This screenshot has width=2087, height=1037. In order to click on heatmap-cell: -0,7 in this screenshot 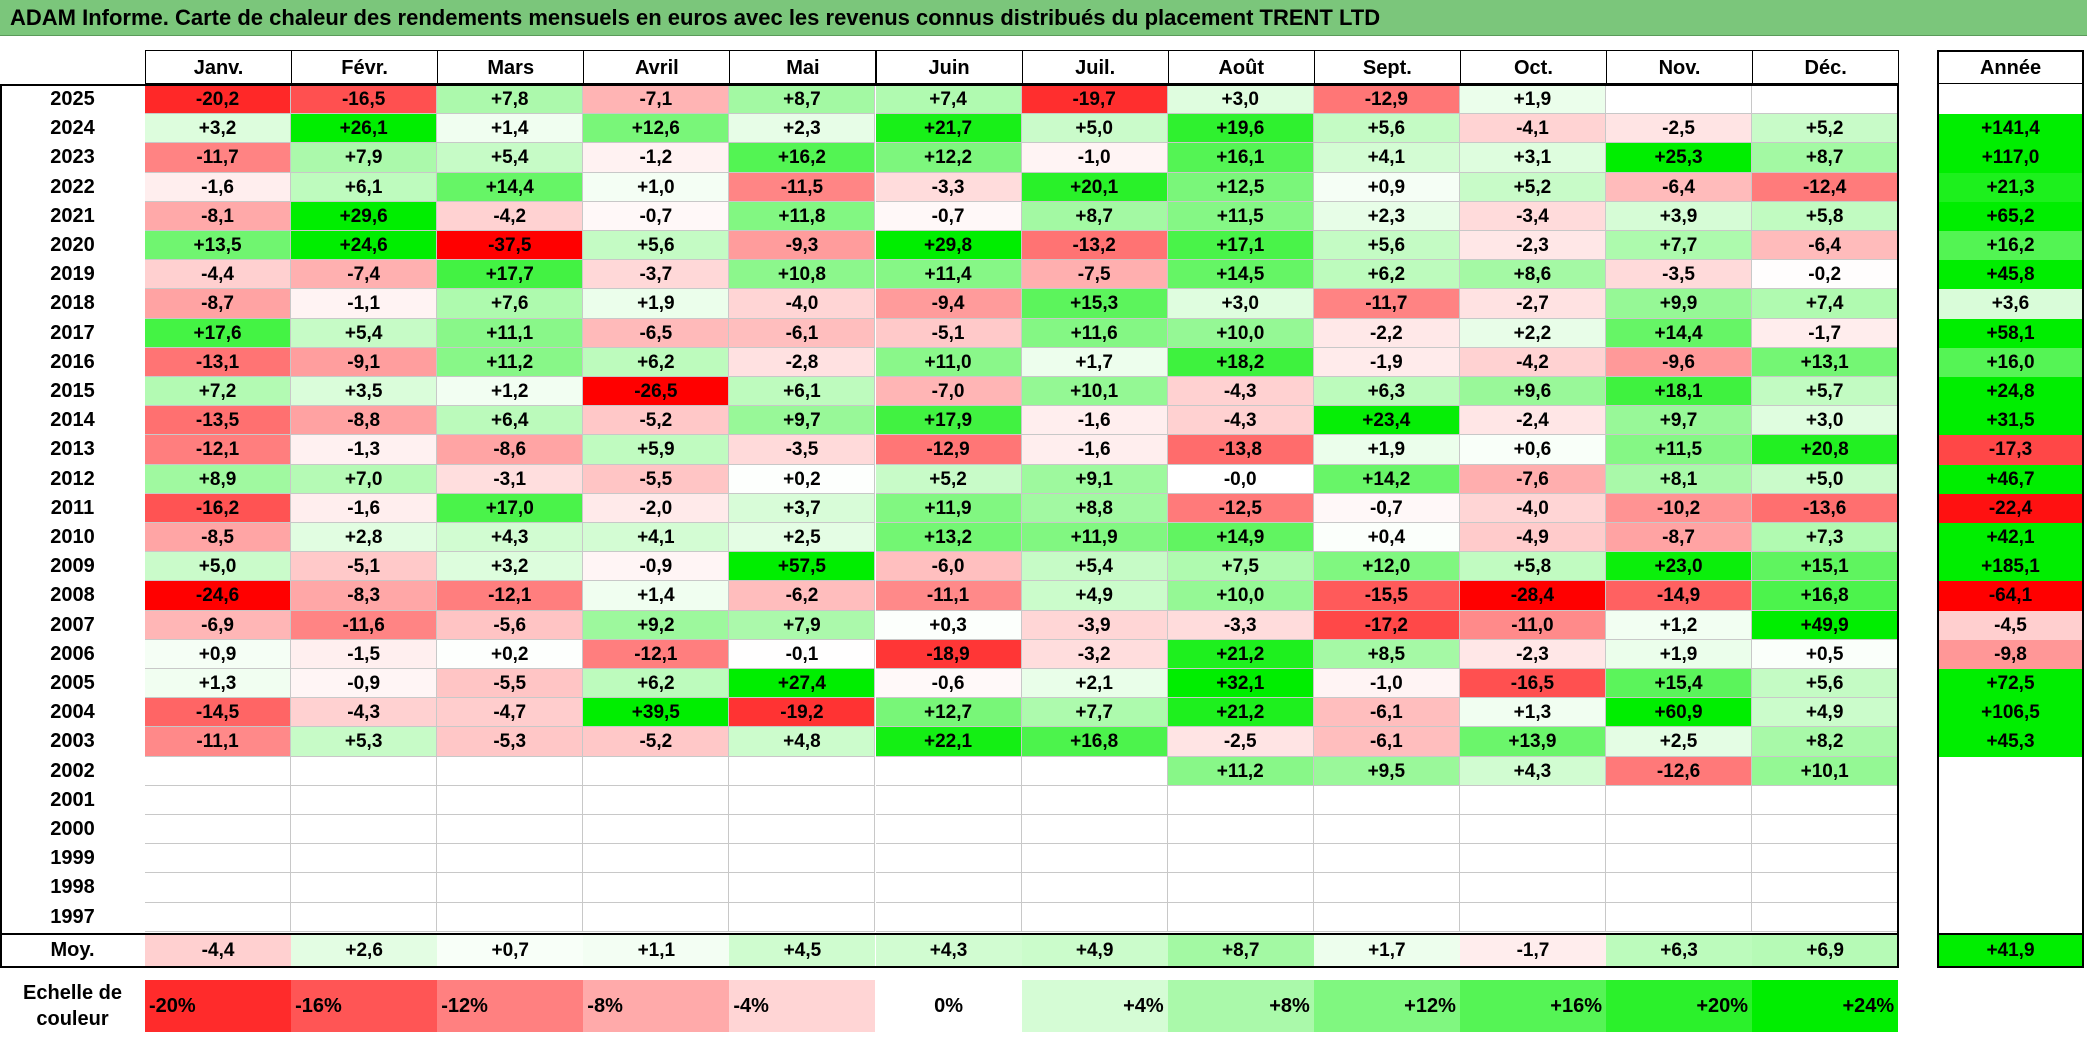, I will do `click(656, 216)`.